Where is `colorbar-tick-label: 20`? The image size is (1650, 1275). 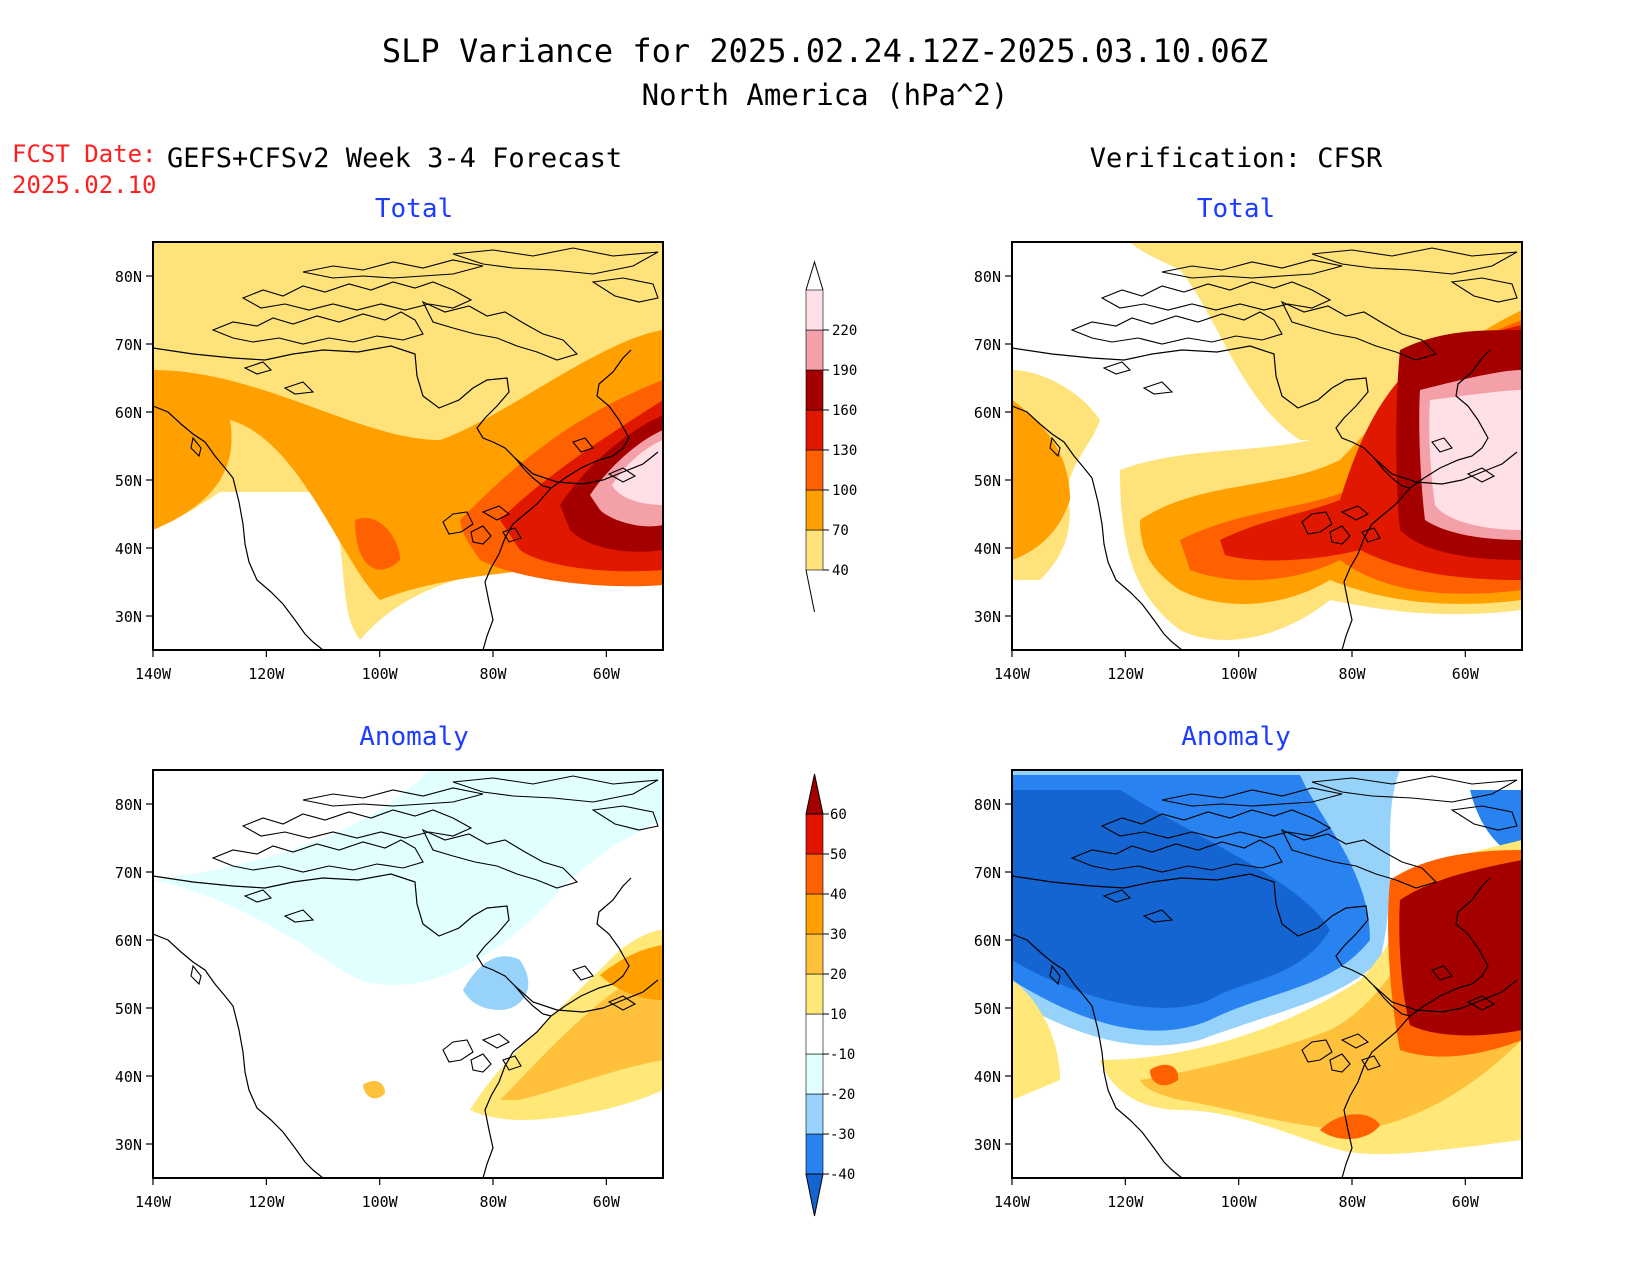 colorbar-tick-label: 20 is located at coordinates (838, 975).